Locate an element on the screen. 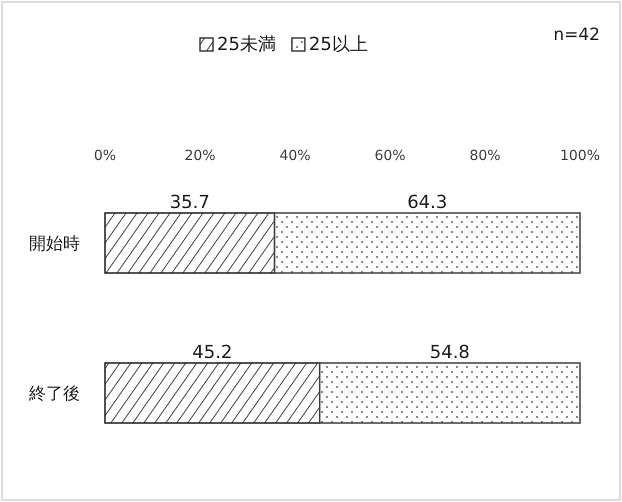  x-tick-label: 80% is located at coordinates (485, 156).